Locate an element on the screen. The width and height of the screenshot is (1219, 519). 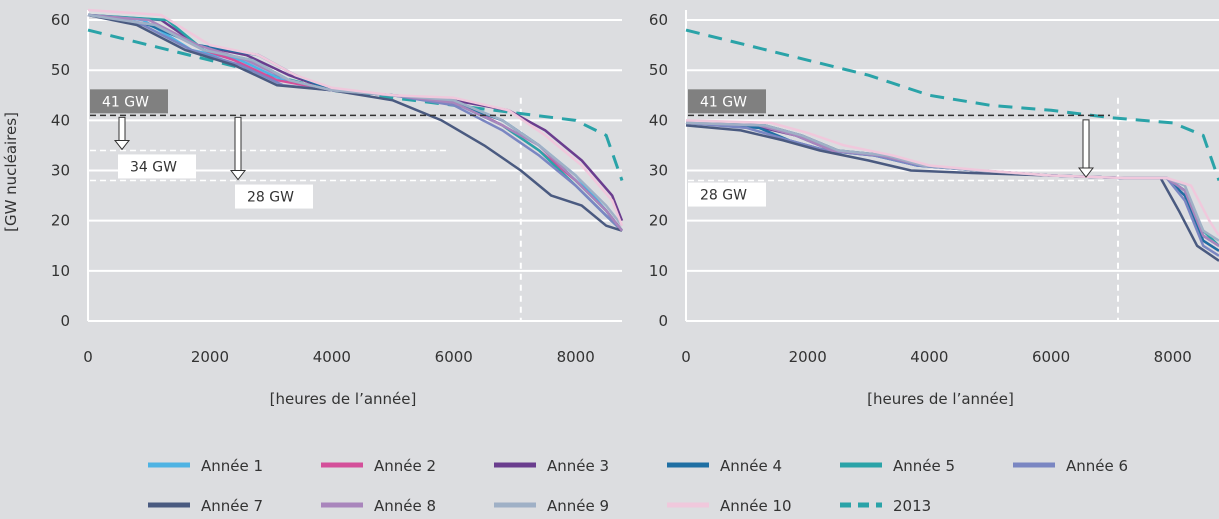
legend-label: Année 6 is located at coordinates (1097, 466).